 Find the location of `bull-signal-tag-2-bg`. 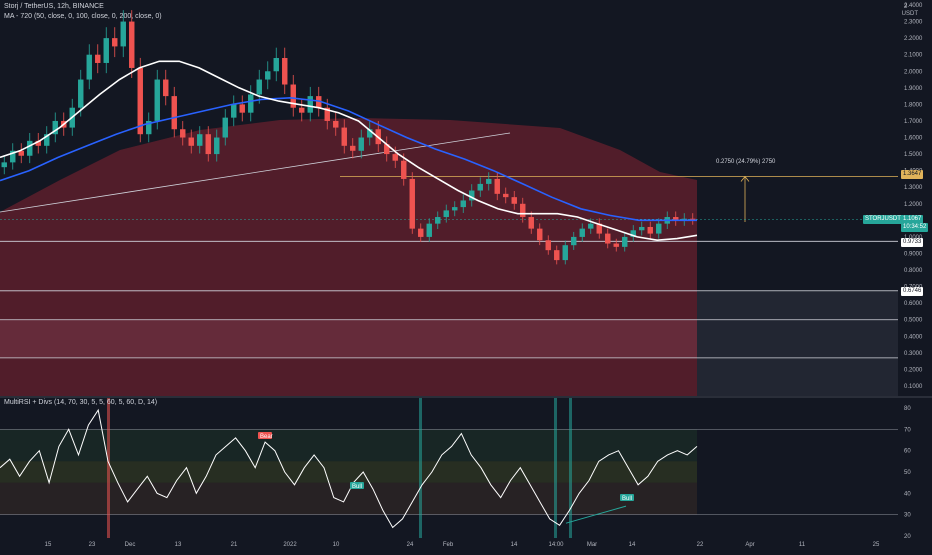

bull-signal-tag-2-bg is located at coordinates (627, 497).